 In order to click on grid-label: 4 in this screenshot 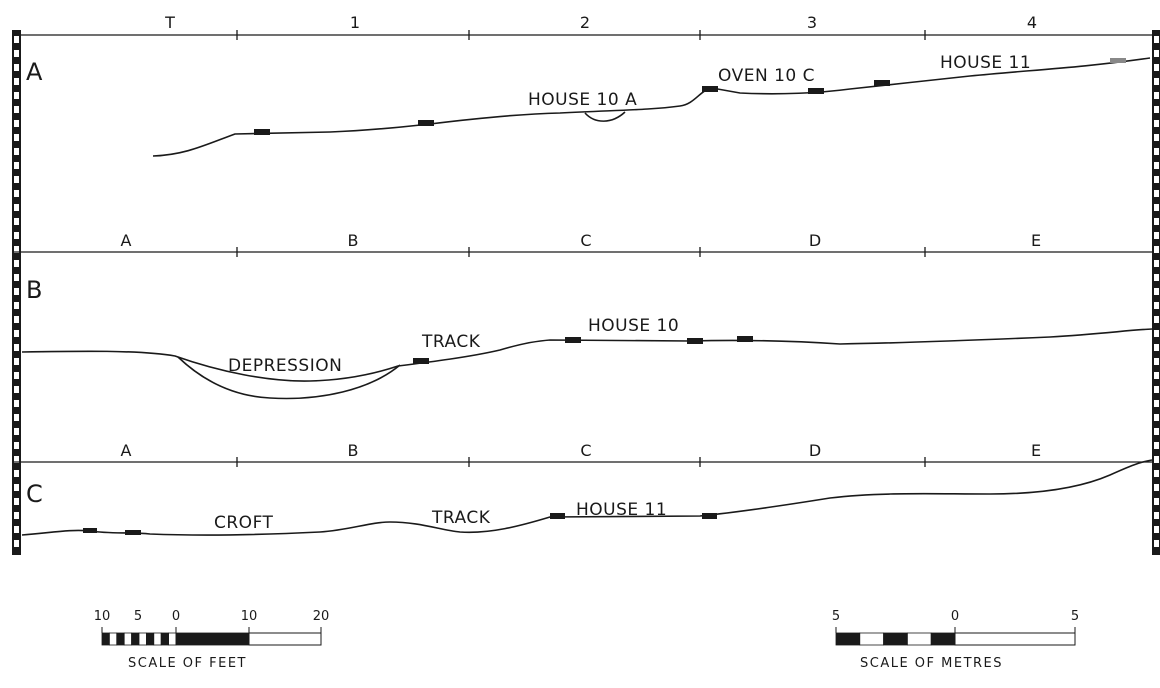, I will do `click(1032, 22)`.